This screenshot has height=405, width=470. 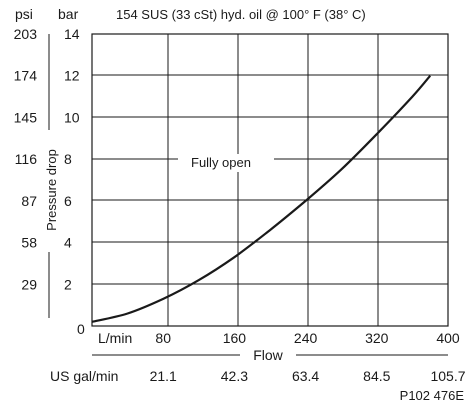 I want to click on x-secondary-tick-label-42.3: 42.3, so click(x=234, y=376).